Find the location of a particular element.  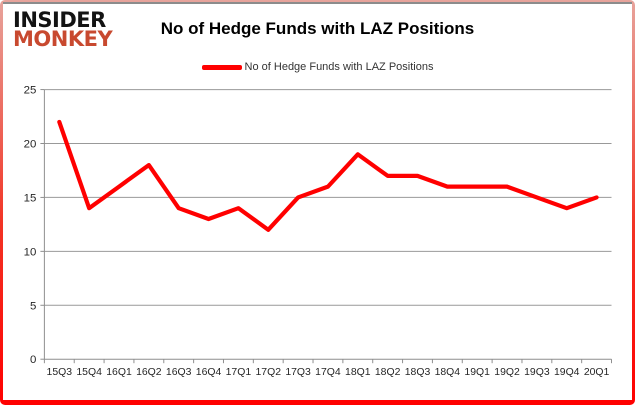

x-tick-label: 18Q3 is located at coordinates (418, 372).